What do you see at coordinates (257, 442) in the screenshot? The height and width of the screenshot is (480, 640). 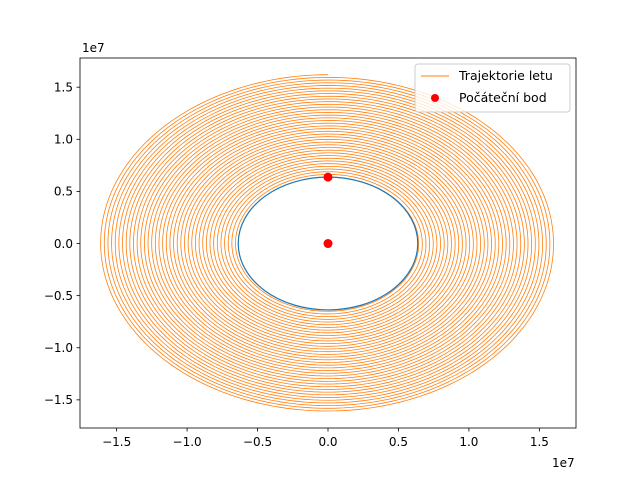 I see `x-tick-label: −0.5` at bounding box center [257, 442].